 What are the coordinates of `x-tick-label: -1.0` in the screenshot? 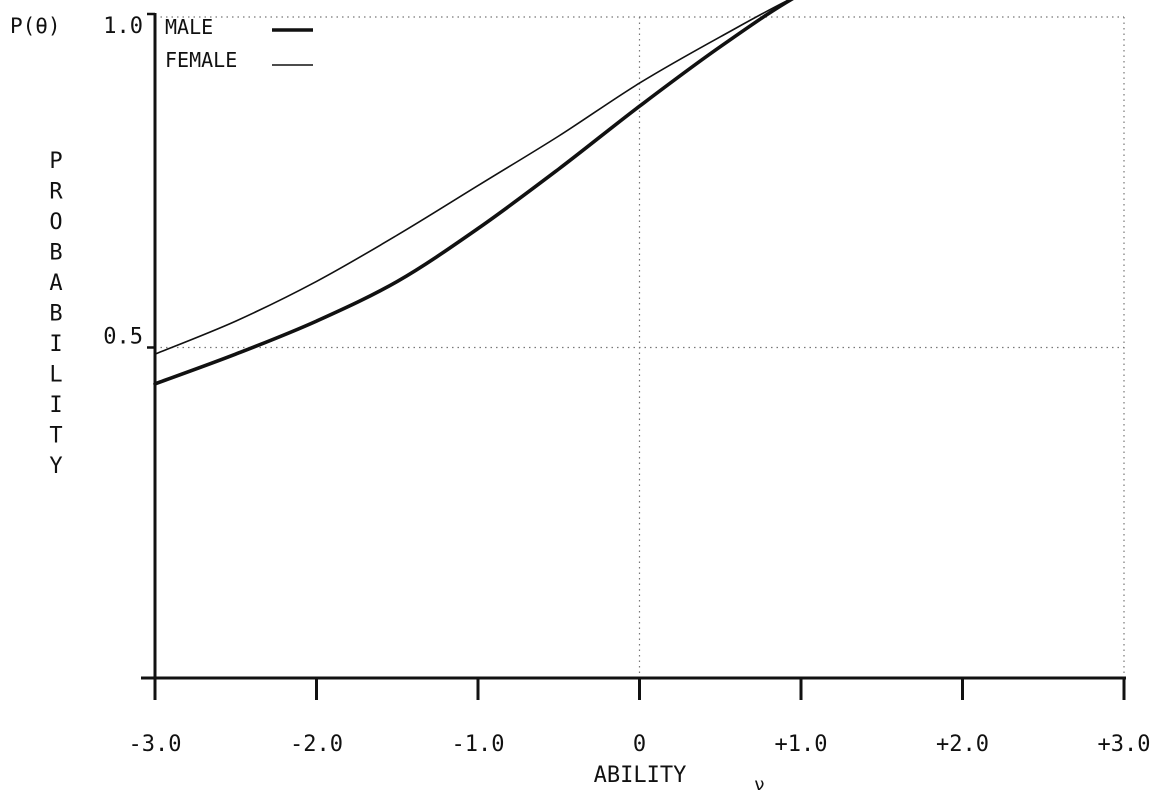 It's located at (478, 744).